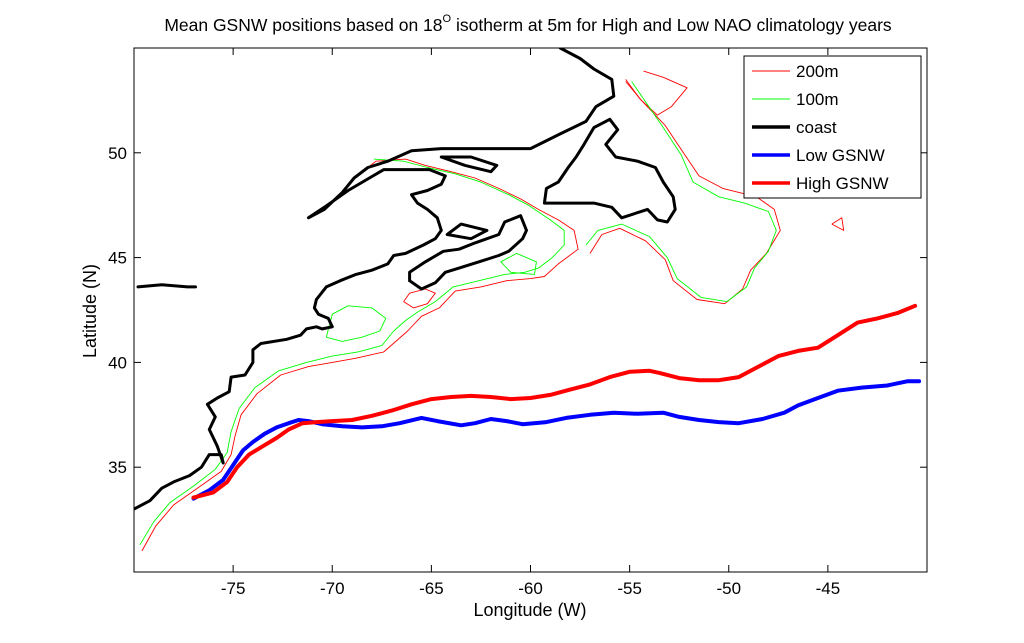 This screenshot has width=1024, height=643. Describe the element at coordinates (816, 127) in the screenshot. I see `legend-label: coast` at that location.